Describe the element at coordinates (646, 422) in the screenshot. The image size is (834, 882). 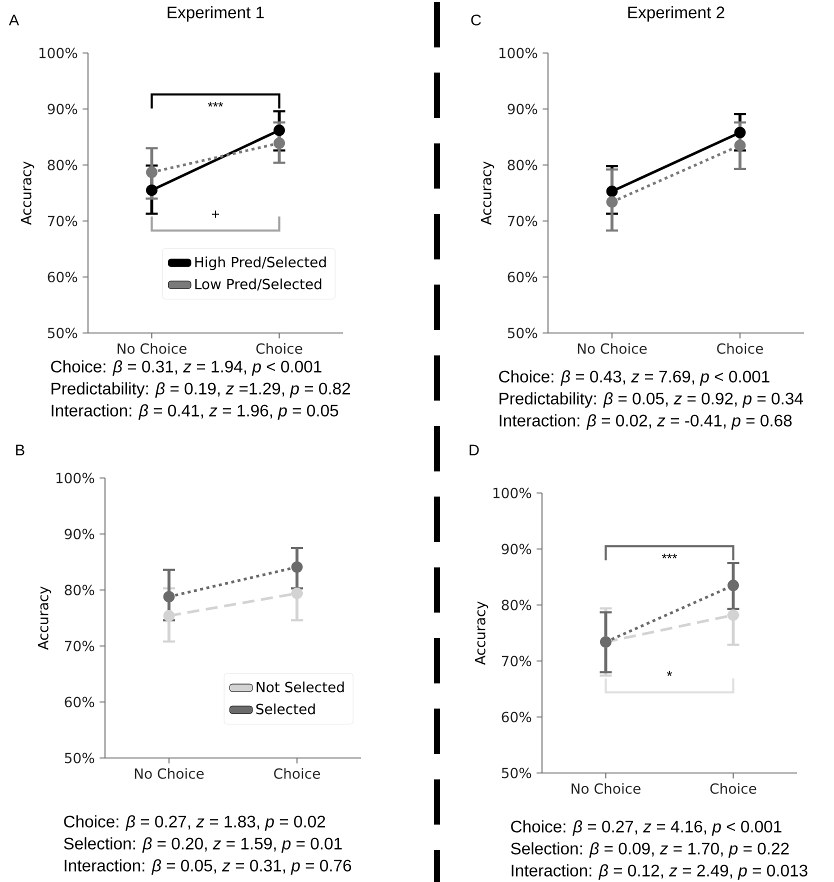
I see `text: Interaction: β = 0.02, z = -0.41, p = 0.68` at that location.